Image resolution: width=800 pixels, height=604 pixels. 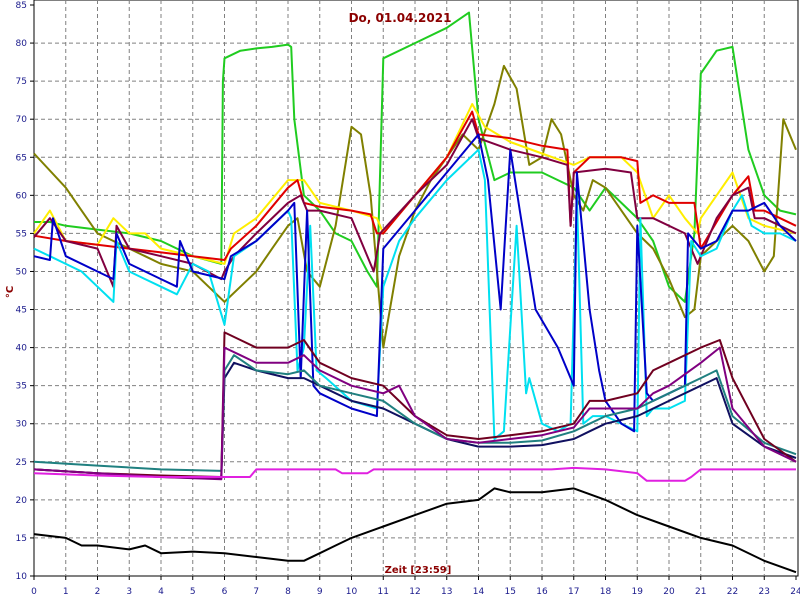 What do you see at coordinates (21, 539) in the screenshot?
I see `y-tick-label: 15` at bounding box center [21, 539].